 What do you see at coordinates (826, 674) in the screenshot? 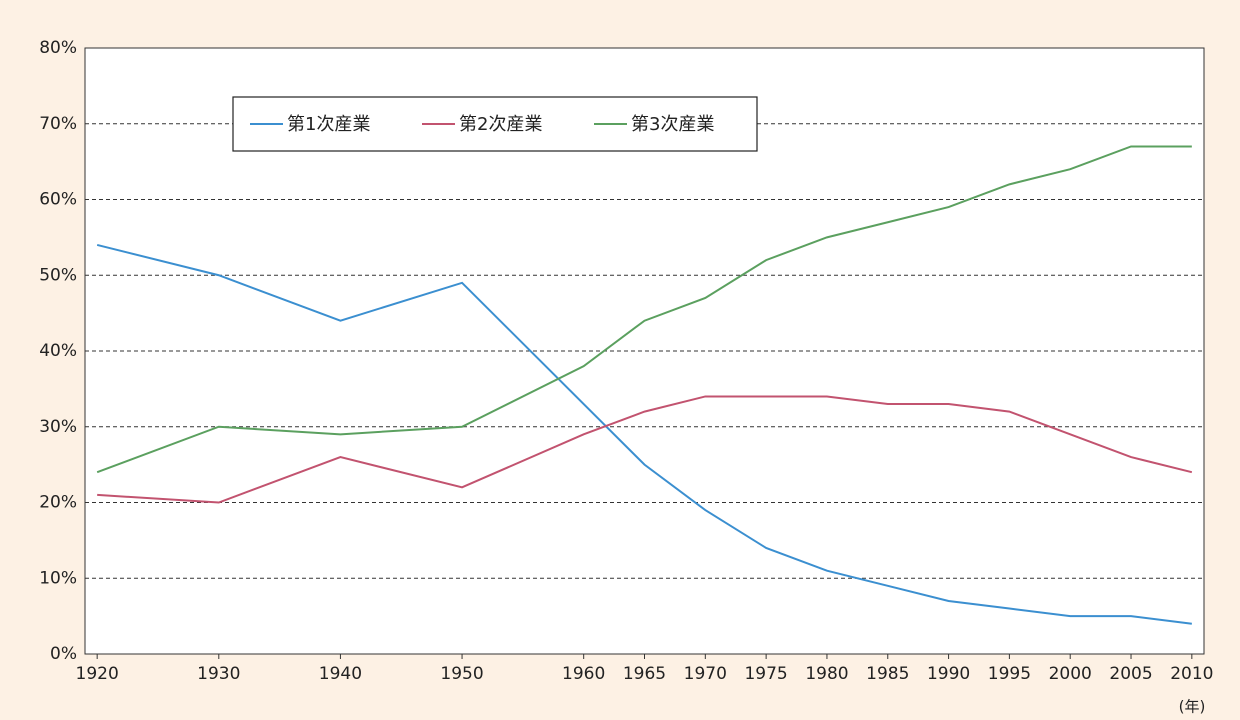
I see `x-tick-label: 1980` at bounding box center [826, 674].